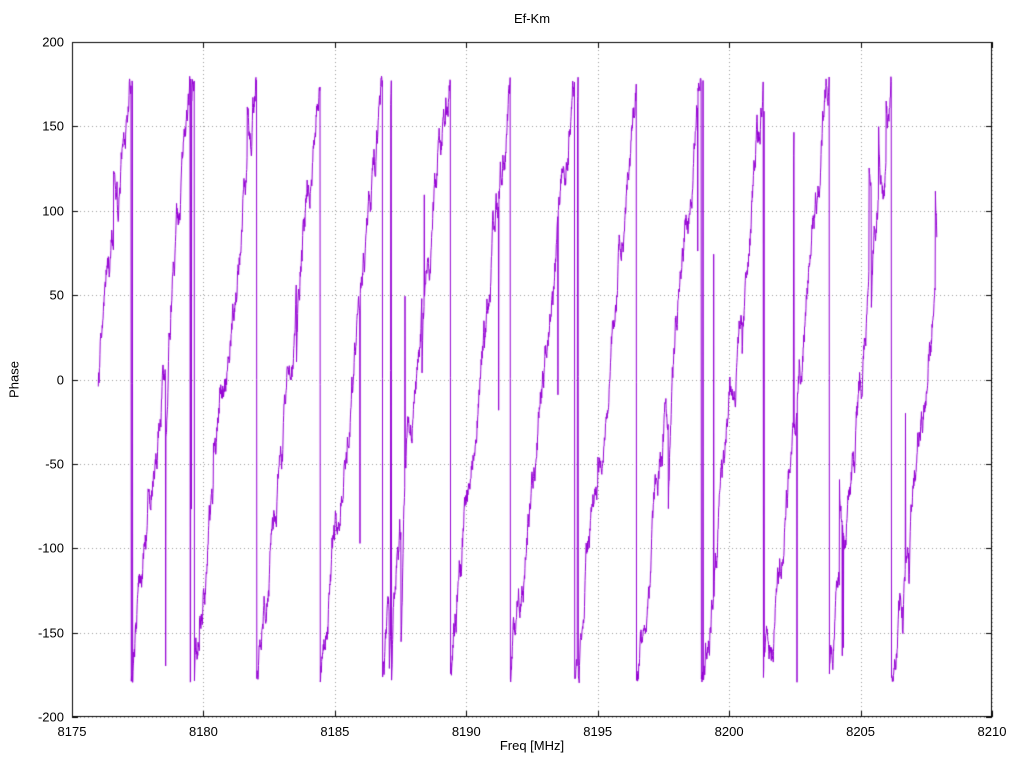  What do you see at coordinates (54, 464) in the screenshot?
I see `y-tick-label: -50` at bounding box center [54, 464].